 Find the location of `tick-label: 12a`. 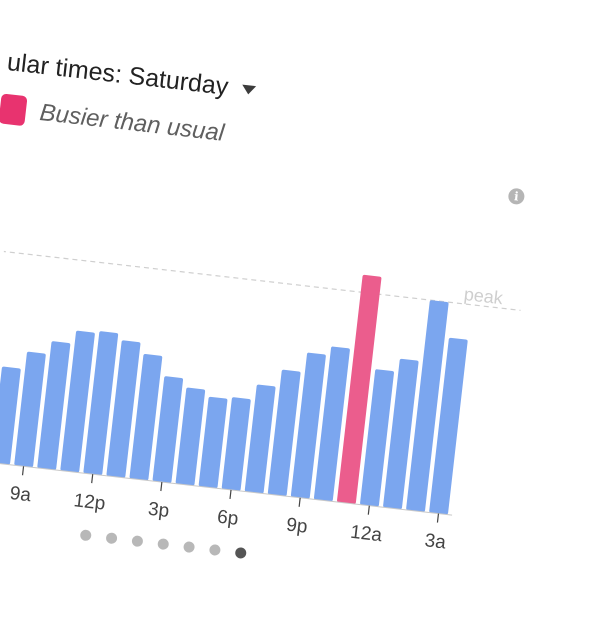

tick-label: 12a is located at coordinates (366, 534).